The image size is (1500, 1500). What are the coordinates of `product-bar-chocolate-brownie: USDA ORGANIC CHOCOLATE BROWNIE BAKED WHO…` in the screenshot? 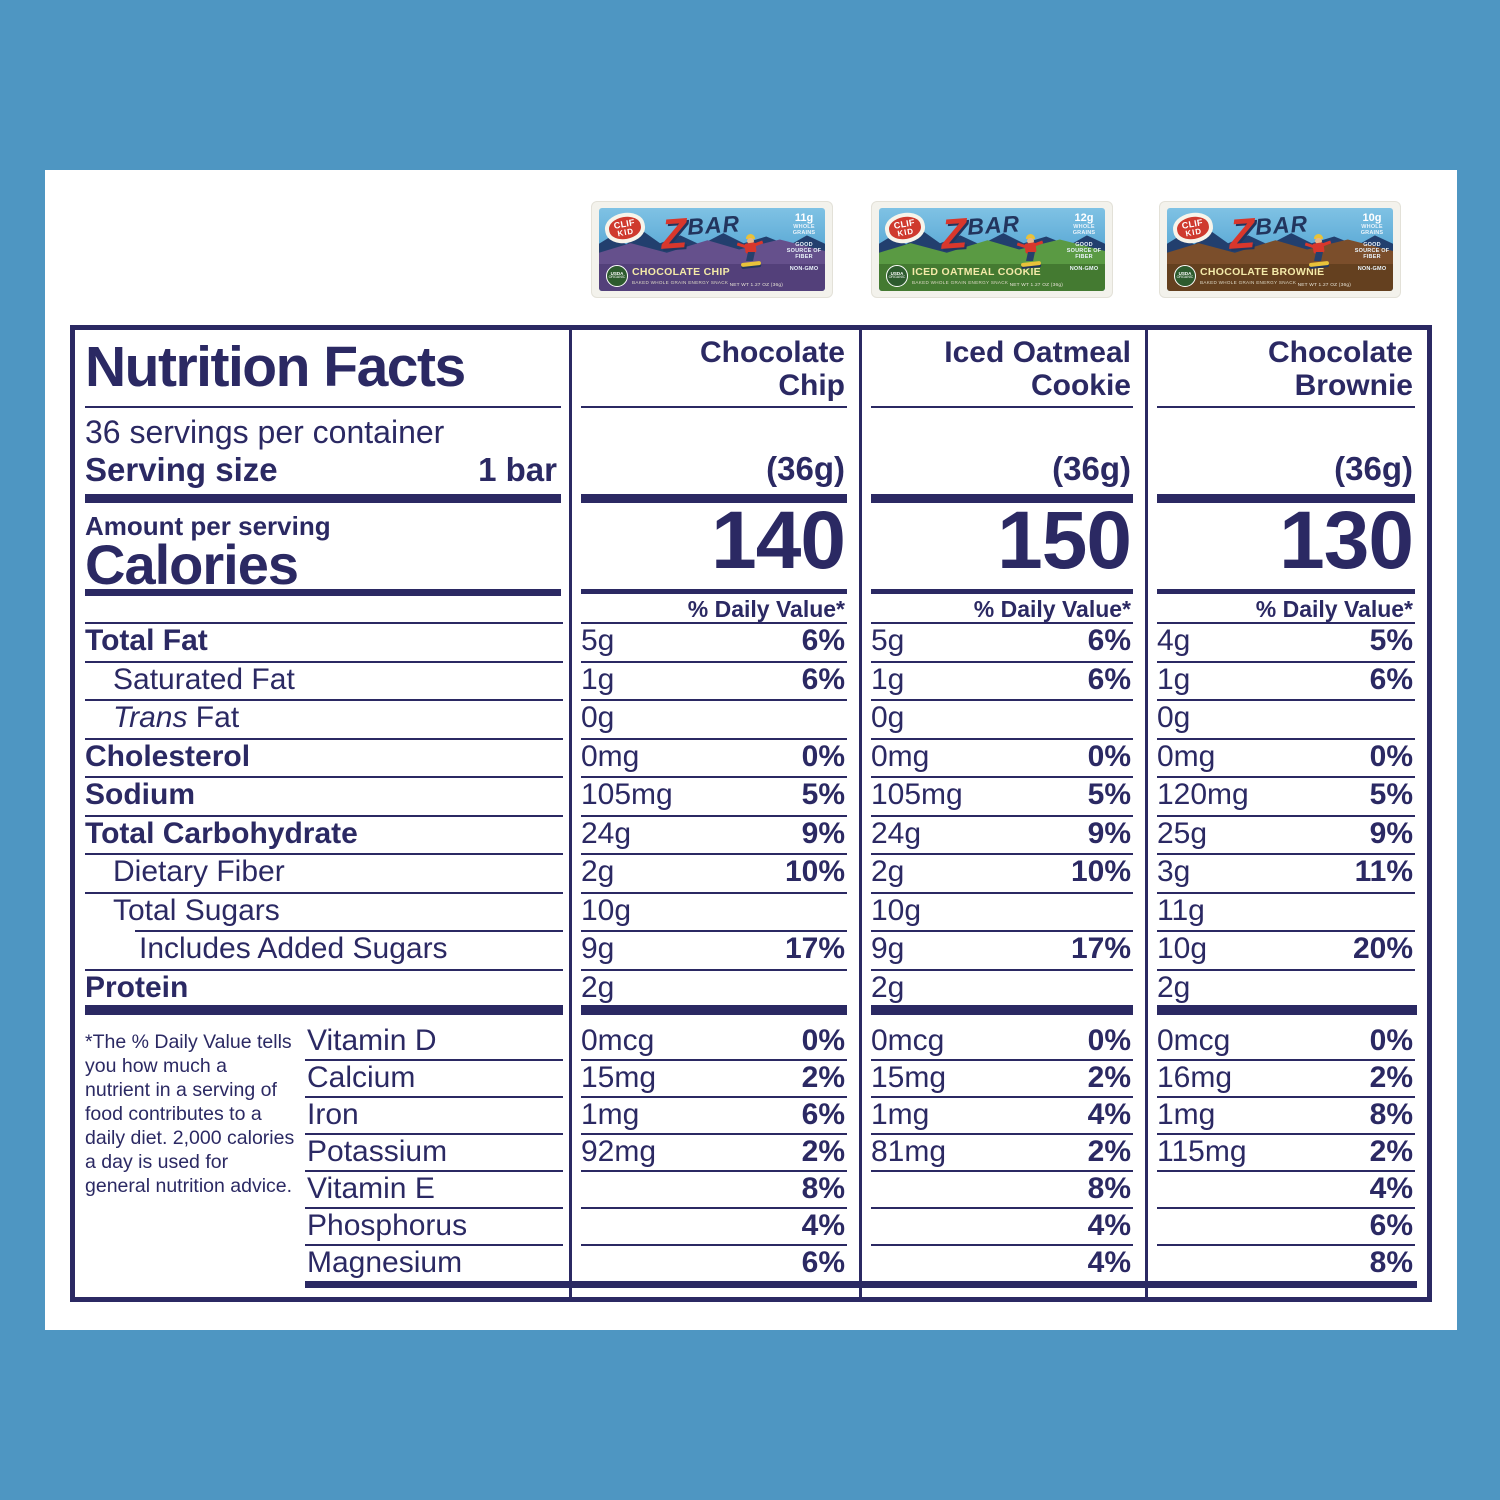 It's located at (1280, 249).